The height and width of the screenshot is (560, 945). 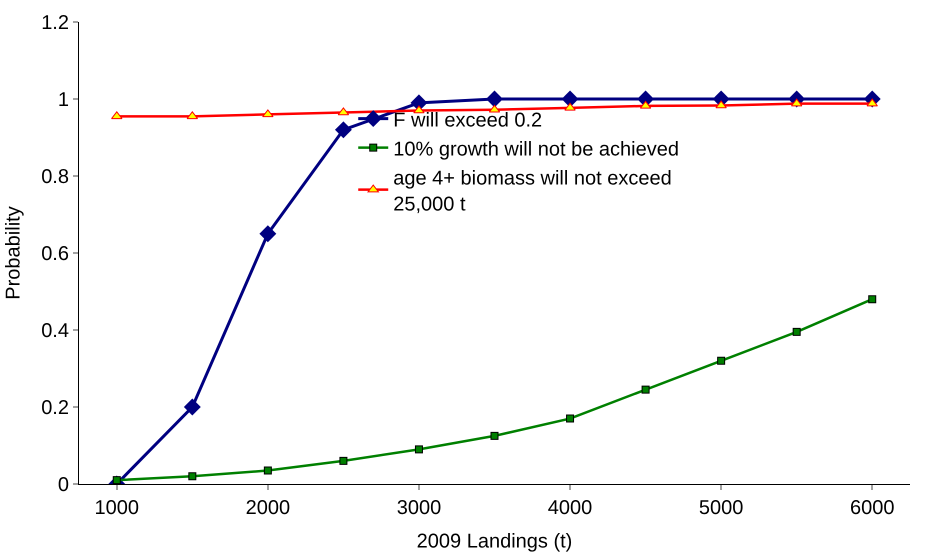 What do you see at coordinates (494, 541) in the screenshot?
I see `x-axis-title: 2009 Landings (t)` at bounding box center [494, 541].